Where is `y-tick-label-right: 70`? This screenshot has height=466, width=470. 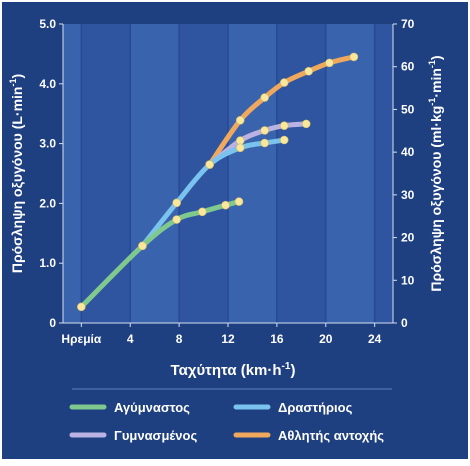
y-tick-label-right: 70 is located at coordinates (408, 24).